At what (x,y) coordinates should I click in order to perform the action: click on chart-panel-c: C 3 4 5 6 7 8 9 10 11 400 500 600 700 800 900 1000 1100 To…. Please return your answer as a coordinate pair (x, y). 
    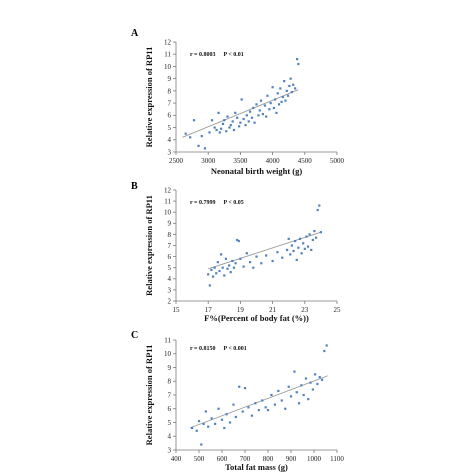
    Looking at the image, I should click on (237, 401).